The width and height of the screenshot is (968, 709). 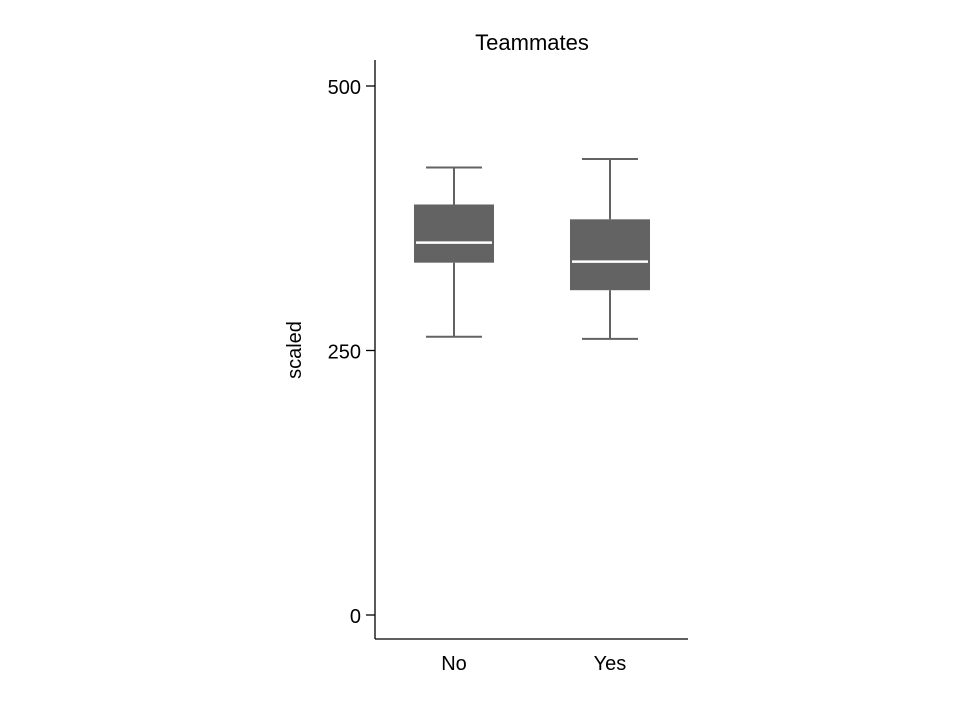 What do you see at coordinates (610, 255) in the screenshot?
I see `iqr-box-yes` at bounding box center [610, 255].